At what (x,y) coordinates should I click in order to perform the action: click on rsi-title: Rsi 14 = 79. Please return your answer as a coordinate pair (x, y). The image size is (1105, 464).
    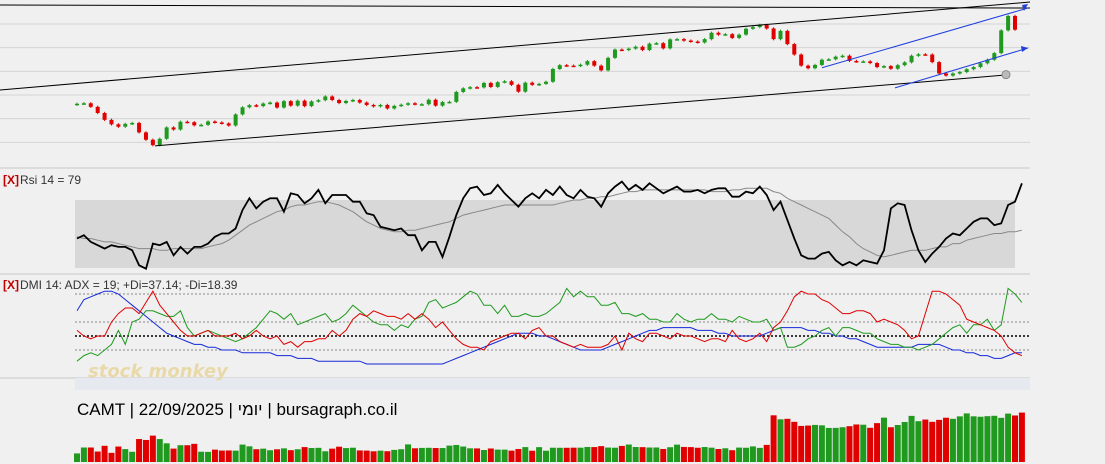
    Looking at the image, I should click on (50, 180).